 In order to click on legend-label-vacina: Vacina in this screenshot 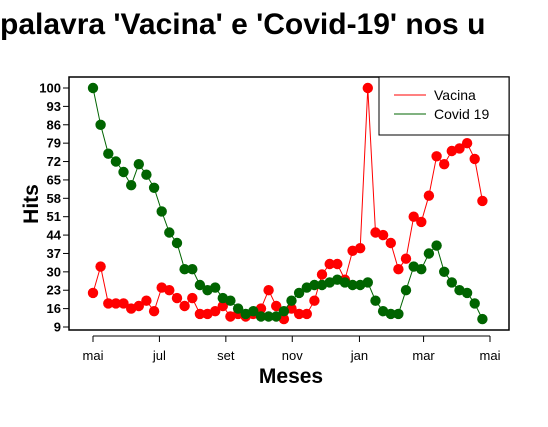, I will do `click(455, 95)`.